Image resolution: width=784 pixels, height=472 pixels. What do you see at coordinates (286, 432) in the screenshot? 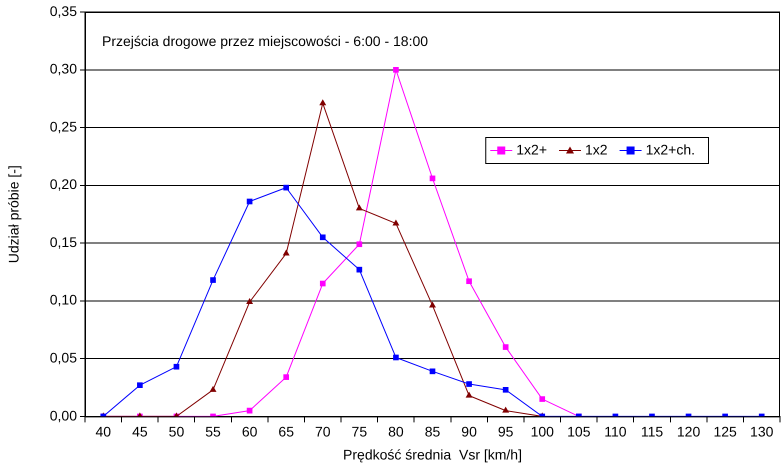
I see `x-tick-label: 65` at bounding box center [286, 432].